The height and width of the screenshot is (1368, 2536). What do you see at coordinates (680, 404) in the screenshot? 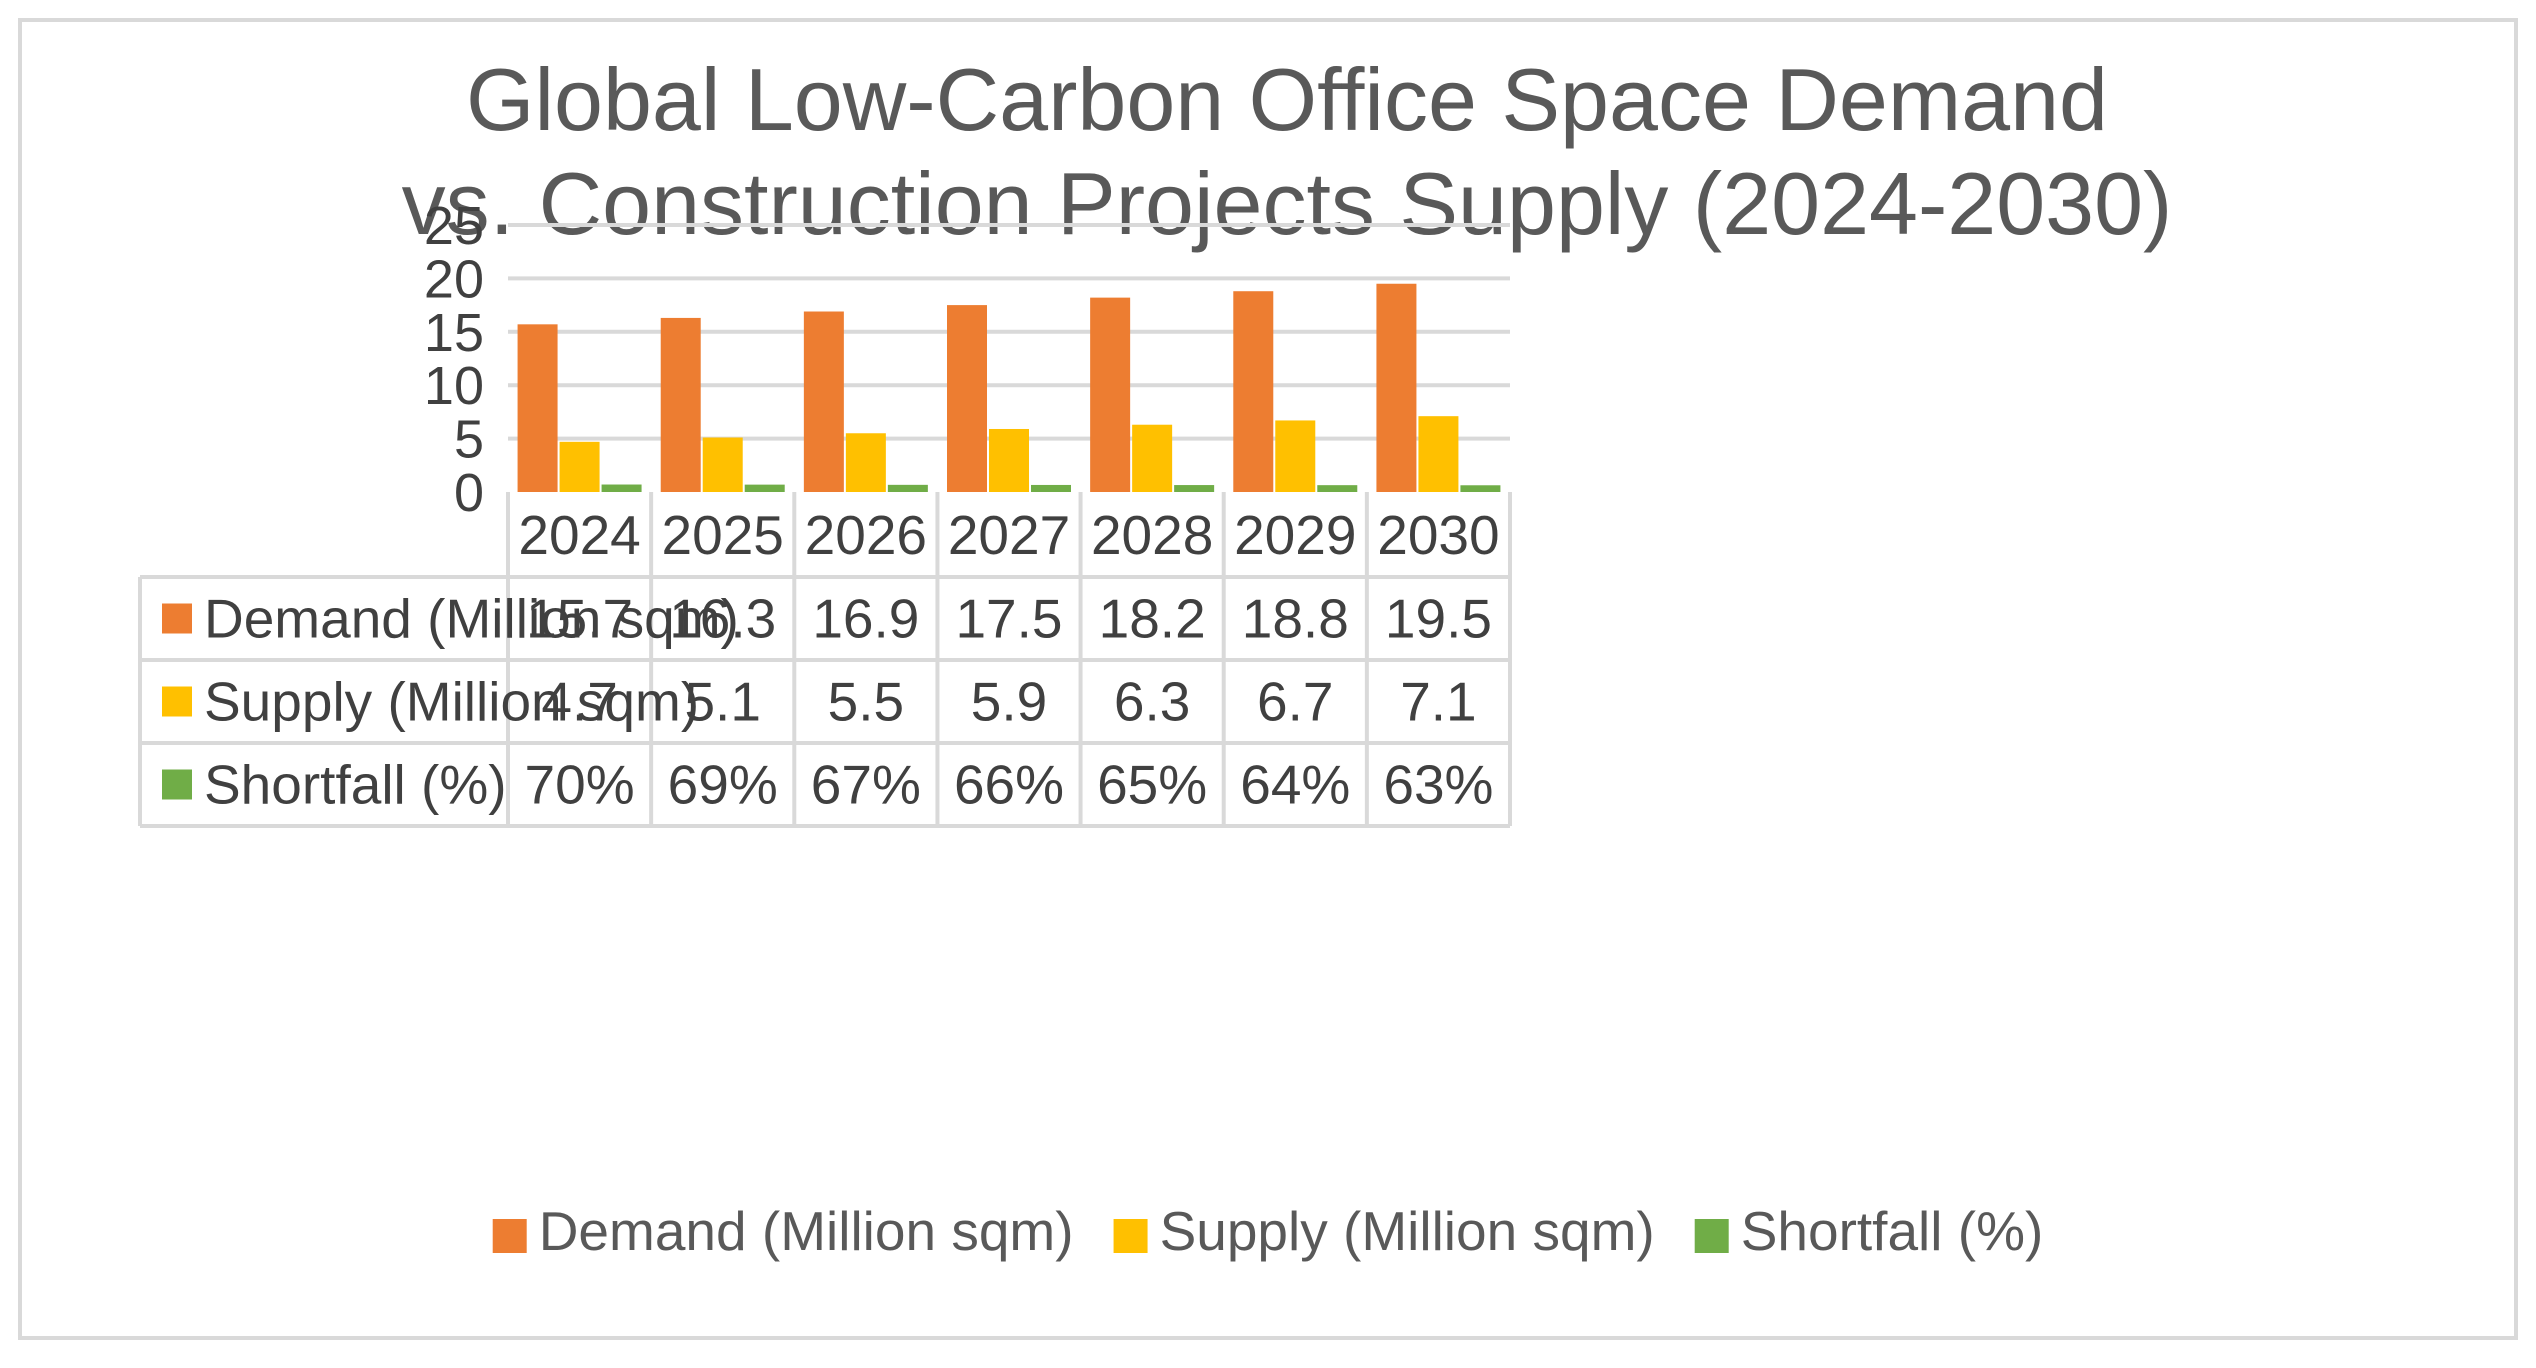
I see `bar-demand-2025` at bounding box center [680, 404].